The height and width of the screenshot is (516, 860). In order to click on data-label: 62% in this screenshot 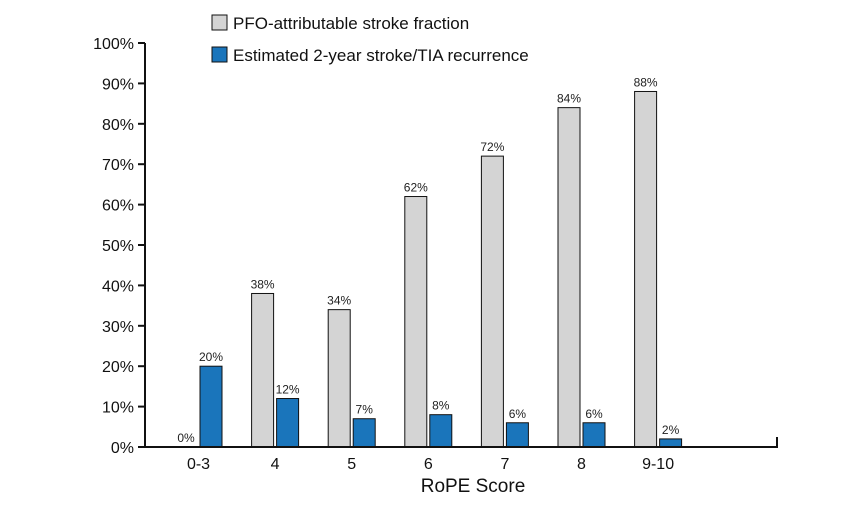, I will do `click(416, 188)`.